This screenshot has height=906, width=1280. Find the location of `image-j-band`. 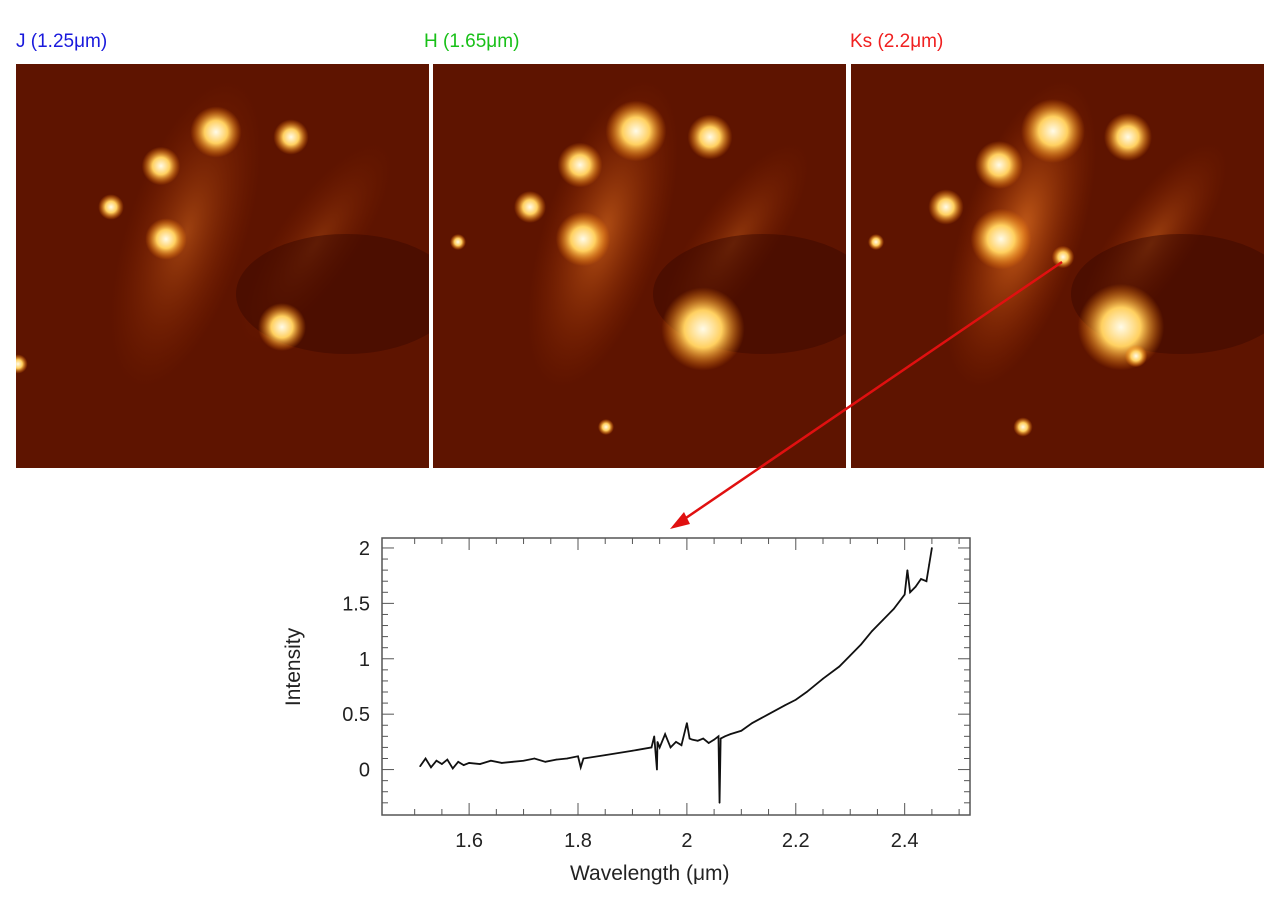

image-j-band is located at coordinates (222, 266).